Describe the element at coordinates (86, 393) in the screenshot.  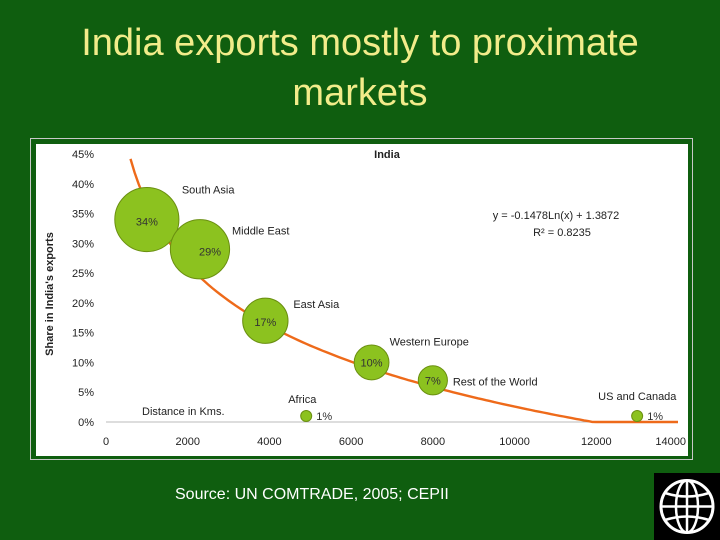
I see `y-tick-label: 5%` at that location.